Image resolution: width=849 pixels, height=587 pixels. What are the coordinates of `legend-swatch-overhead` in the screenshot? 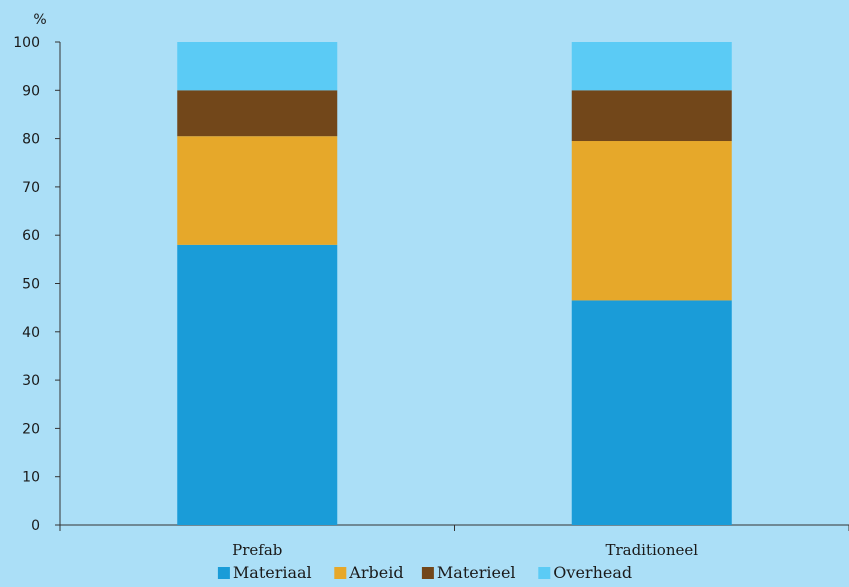 It's located at (544, 573).